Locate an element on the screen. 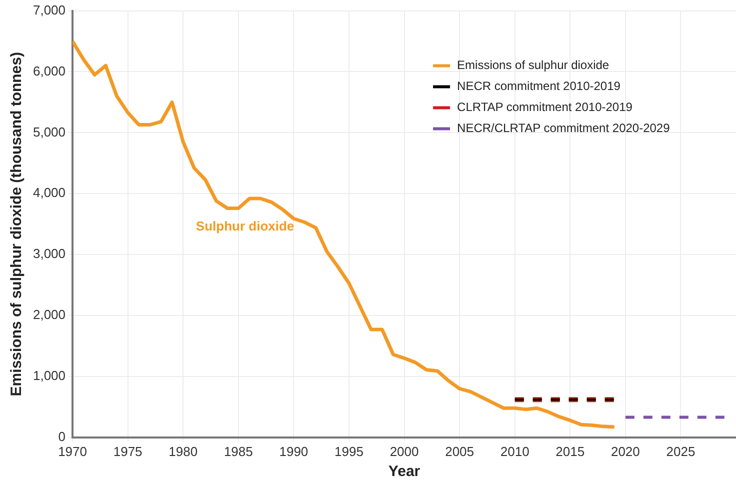  x-tick-label: 2000 is located at coordinates (404, 451).